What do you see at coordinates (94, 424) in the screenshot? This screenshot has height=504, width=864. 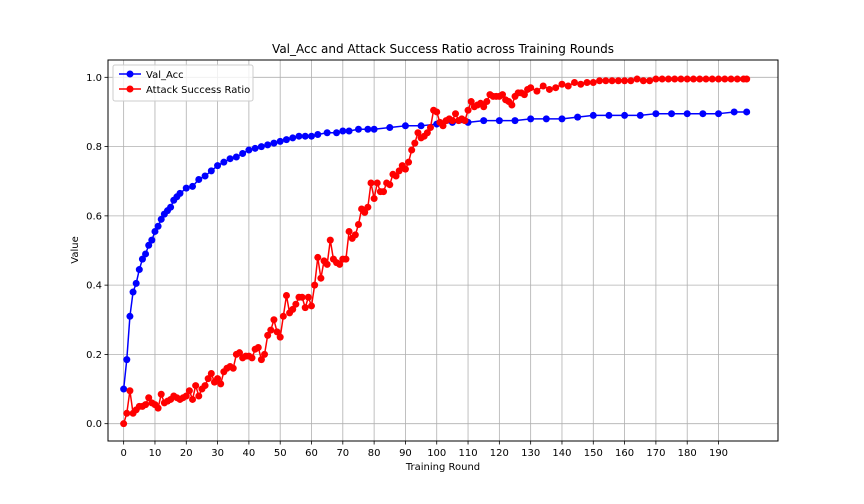 I see `y-tick-label: 0.0` at bounding box center [94, 424].